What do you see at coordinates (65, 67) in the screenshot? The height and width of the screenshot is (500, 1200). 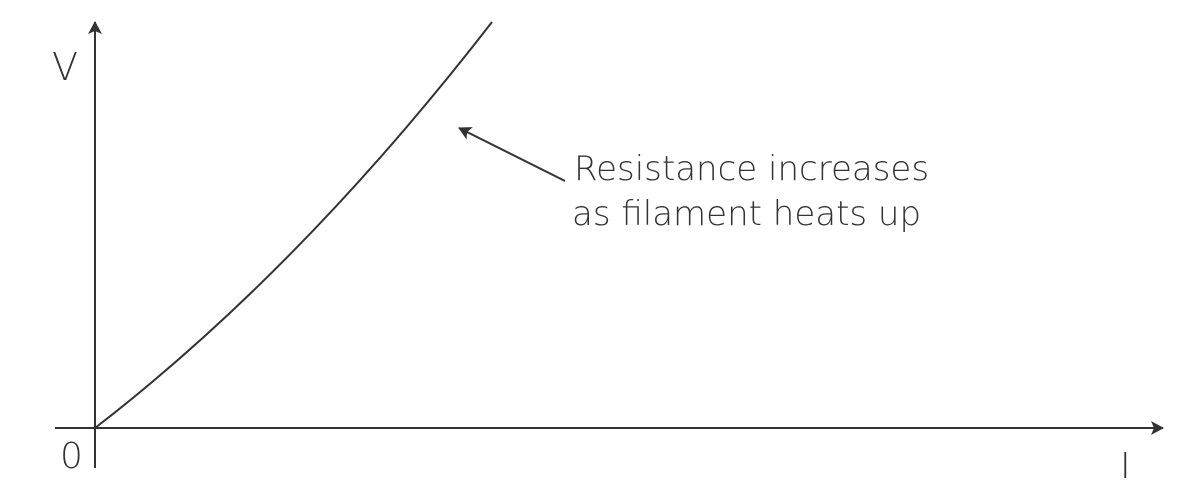 I see `y-axis-label: V` at bounding box center [65, 67].